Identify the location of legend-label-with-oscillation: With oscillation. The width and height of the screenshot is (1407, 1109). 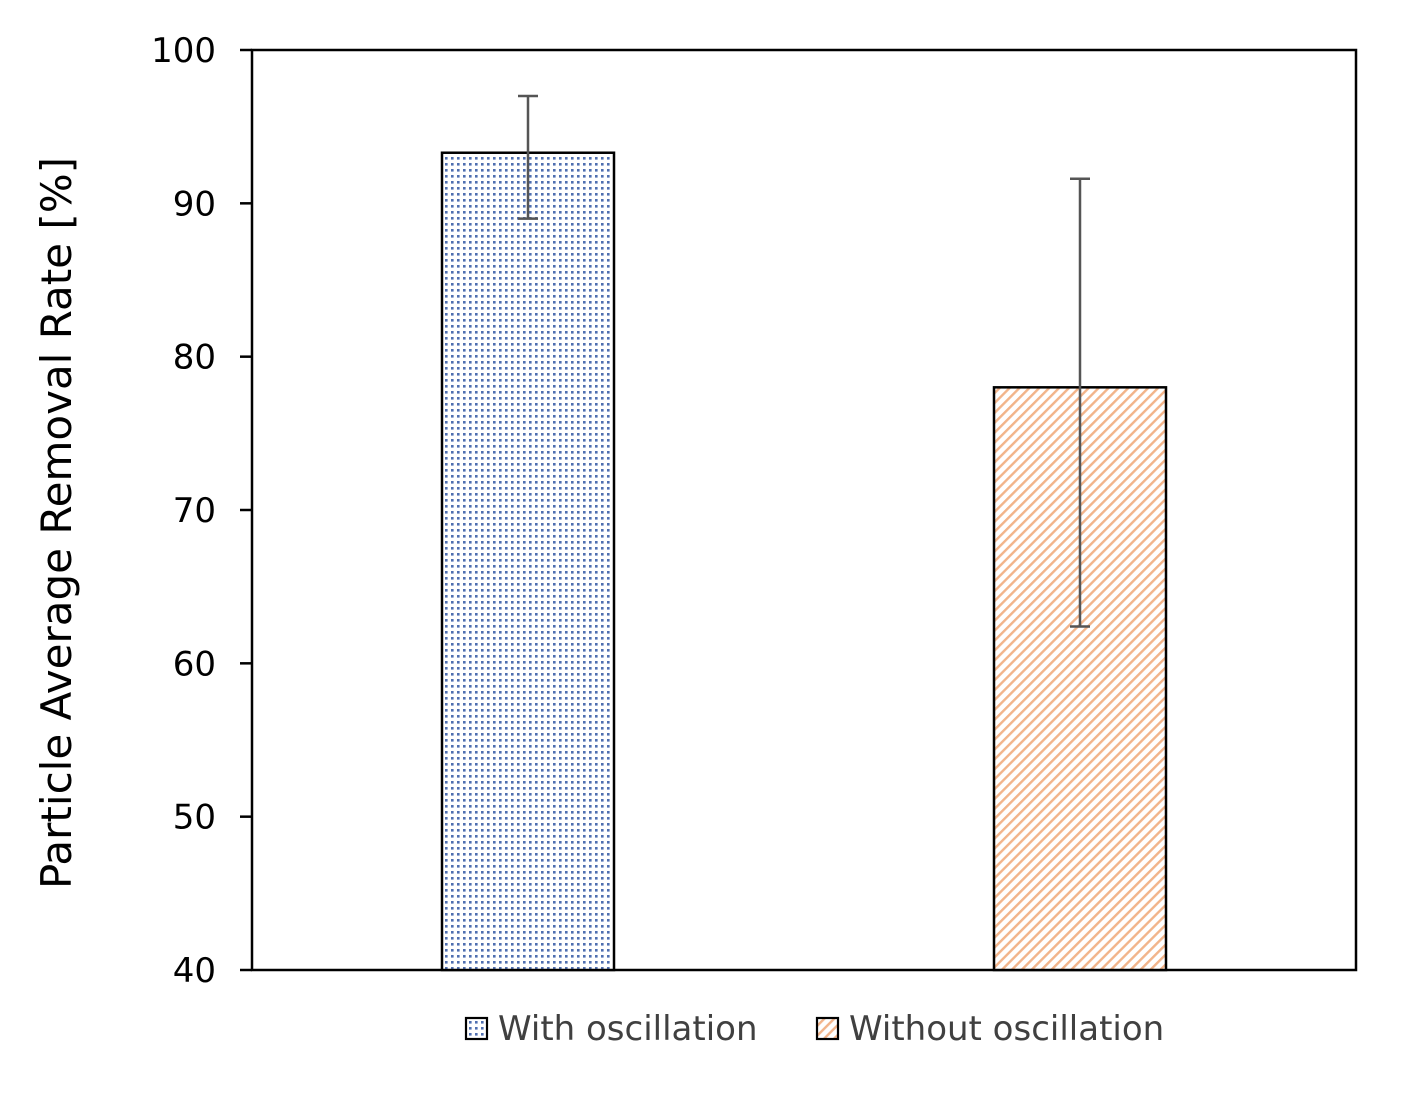
(628, 1029).